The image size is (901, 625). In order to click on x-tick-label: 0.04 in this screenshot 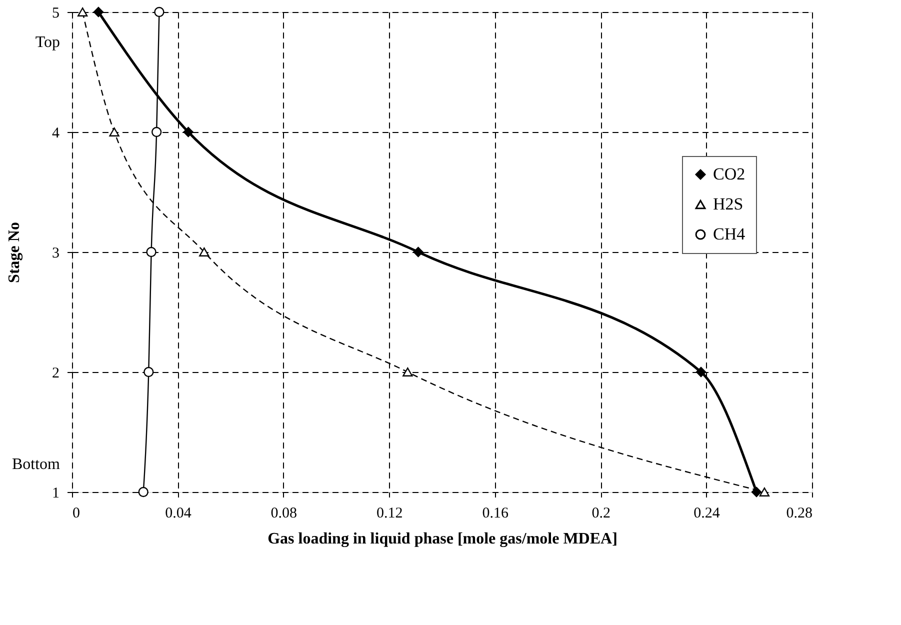, I will do `click(178, 514)`.